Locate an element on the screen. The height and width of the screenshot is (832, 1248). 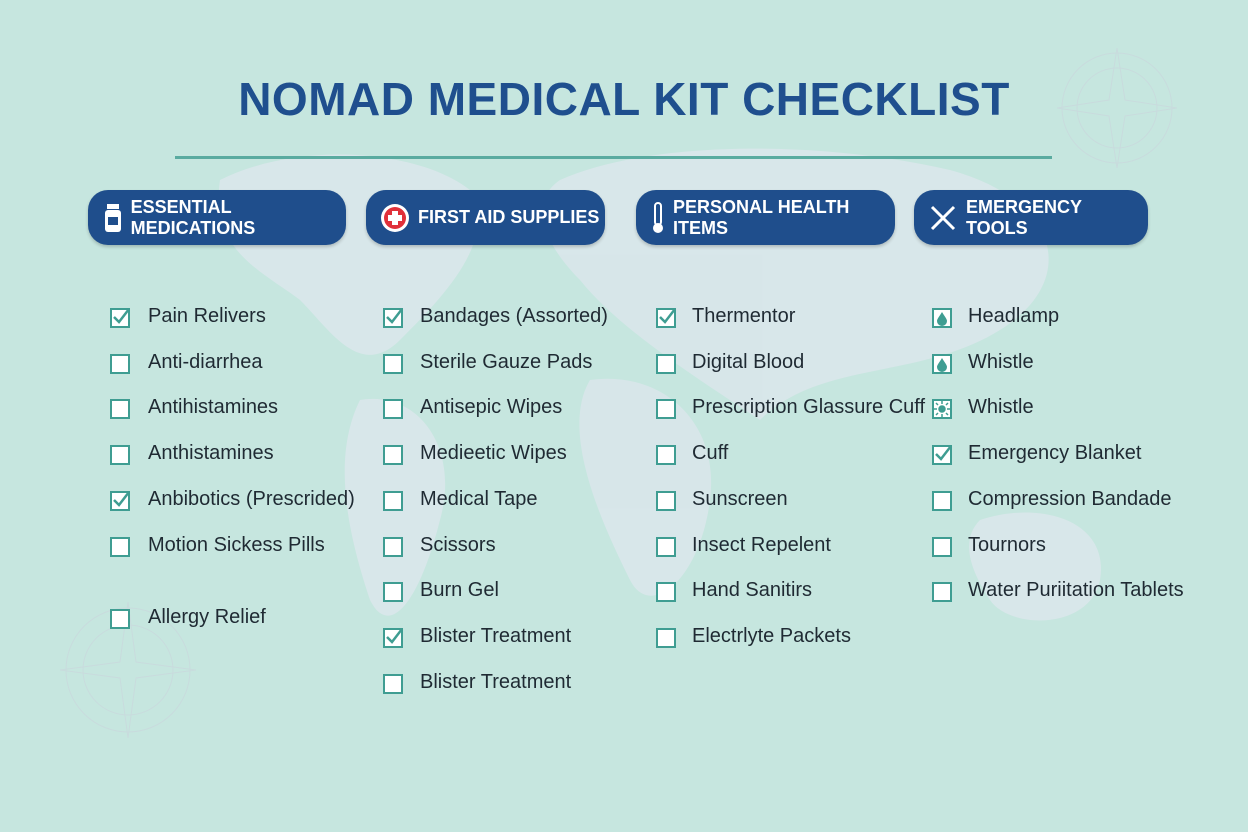
item-label: Prescription Glassure Cuff is located at coordinates (809, 407).